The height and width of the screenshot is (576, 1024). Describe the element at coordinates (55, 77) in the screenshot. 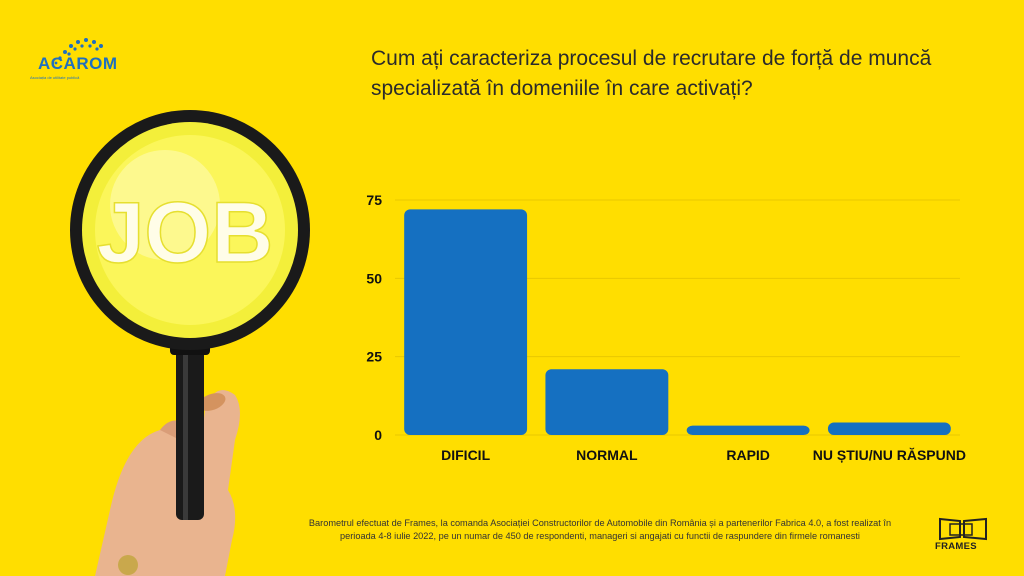

I see `logo-tagline: Asociația de utilitate publică` at that location.